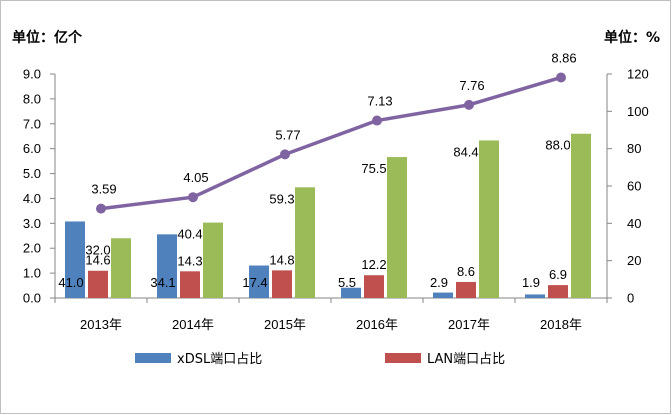 The height and width of the screenshot is (415, 672). I want to click on right-axis-tick-label: 120, so click(638, 74).